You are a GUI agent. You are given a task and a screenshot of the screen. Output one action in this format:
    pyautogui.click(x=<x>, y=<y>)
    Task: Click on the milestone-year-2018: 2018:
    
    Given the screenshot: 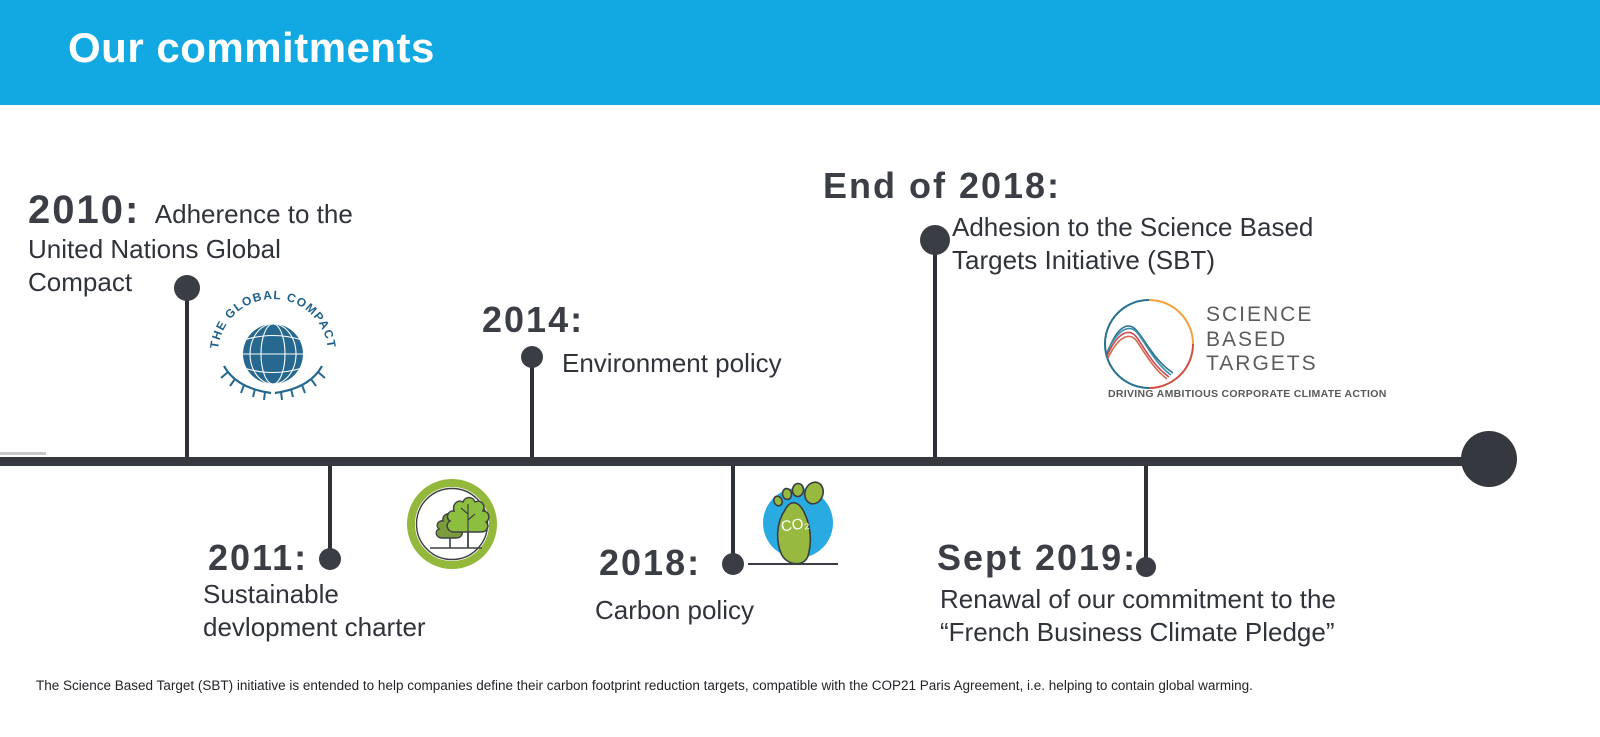 What is the action you would take?
    pyautogui.click(x=650, y=562)
    